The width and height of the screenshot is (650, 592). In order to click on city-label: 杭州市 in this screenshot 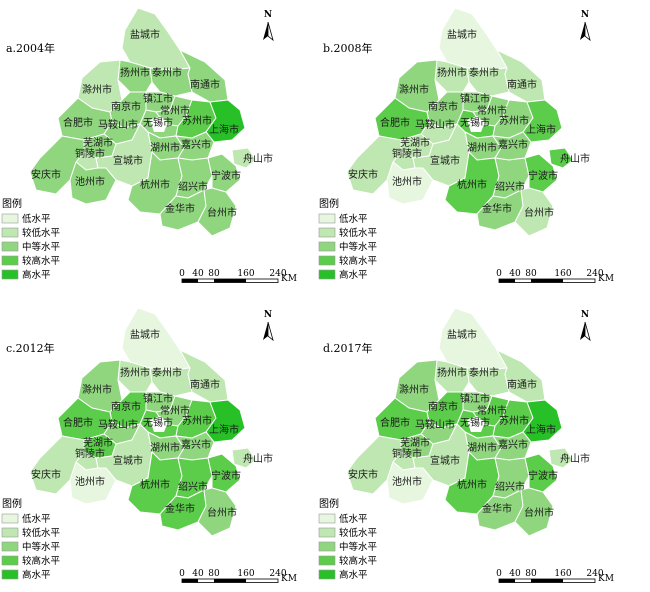, I will do `click(472, 484)`.